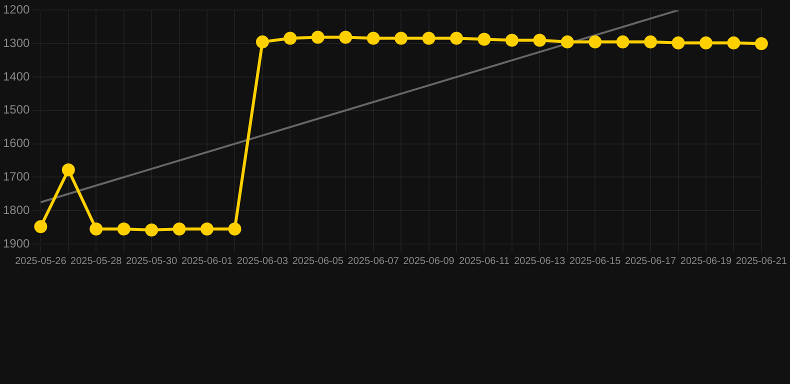 Image resolution: width=790 pixels, height=384 pixels. Describe the element at coordinates (96, 261) in the screenshot. I see `x-tick-label: 2025-05-28` at that location.